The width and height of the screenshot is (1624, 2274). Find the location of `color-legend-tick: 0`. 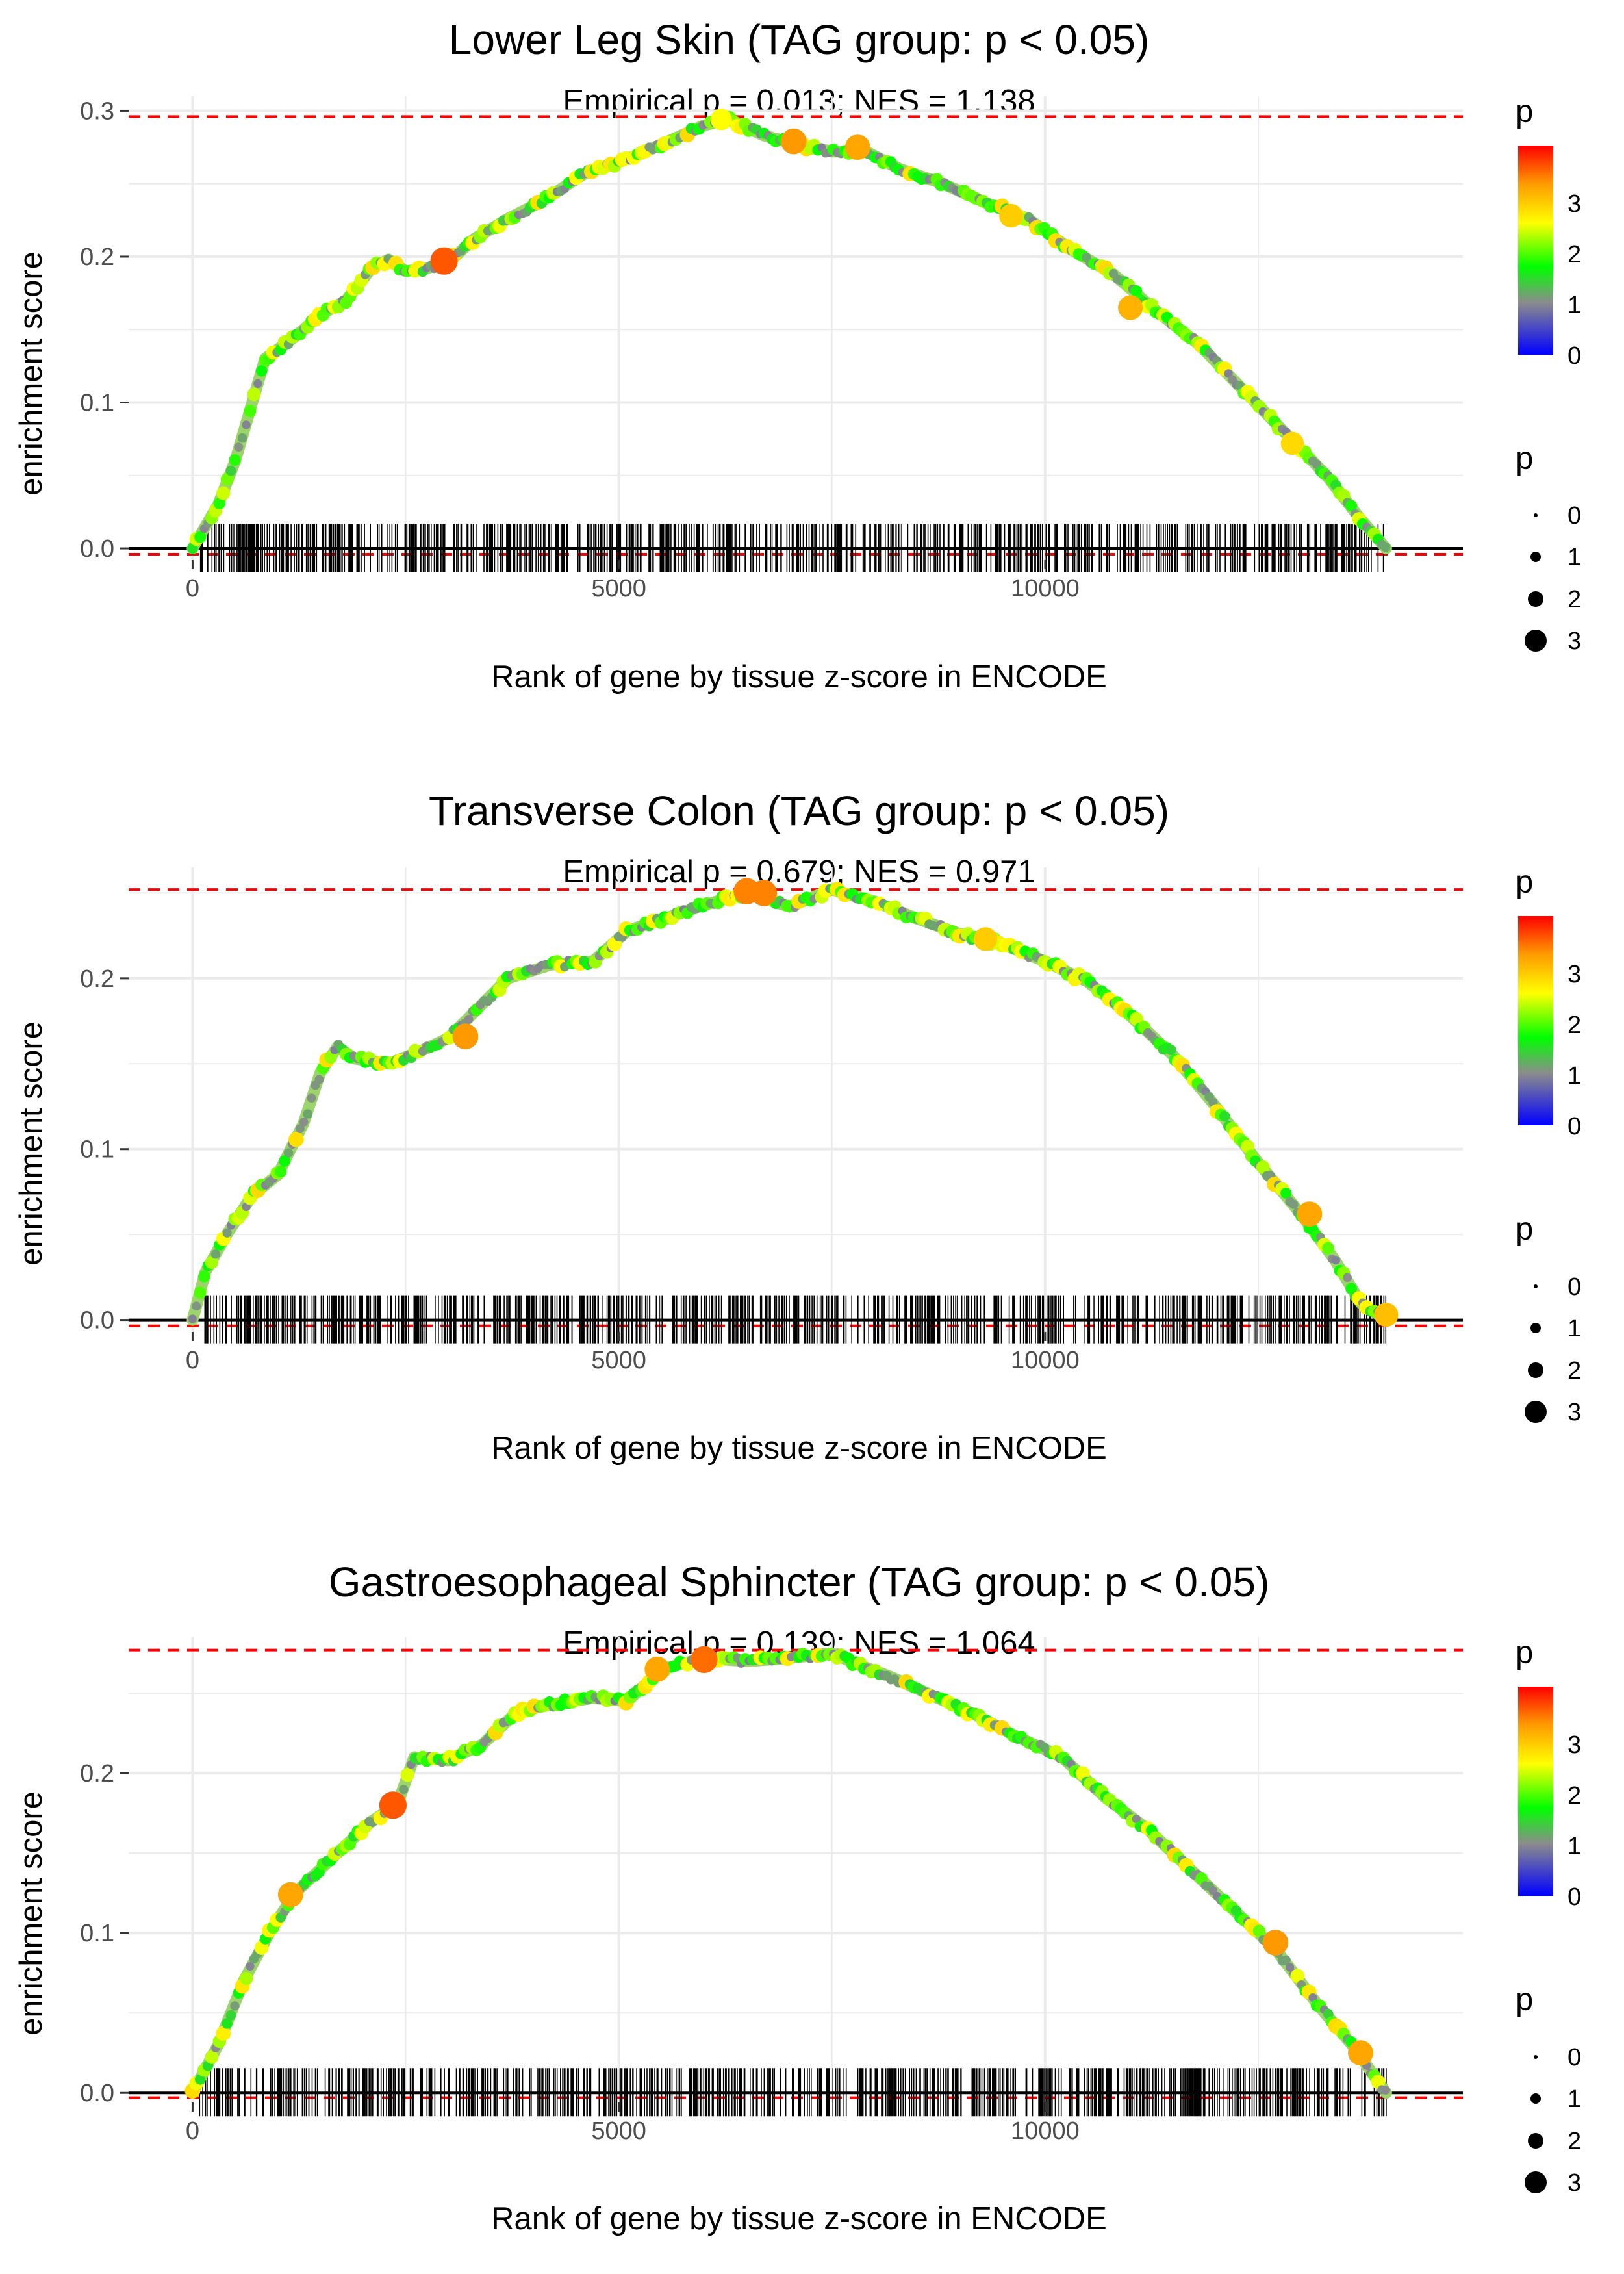

color-legend-tick: 0 is located at coordinates (1574, 356).